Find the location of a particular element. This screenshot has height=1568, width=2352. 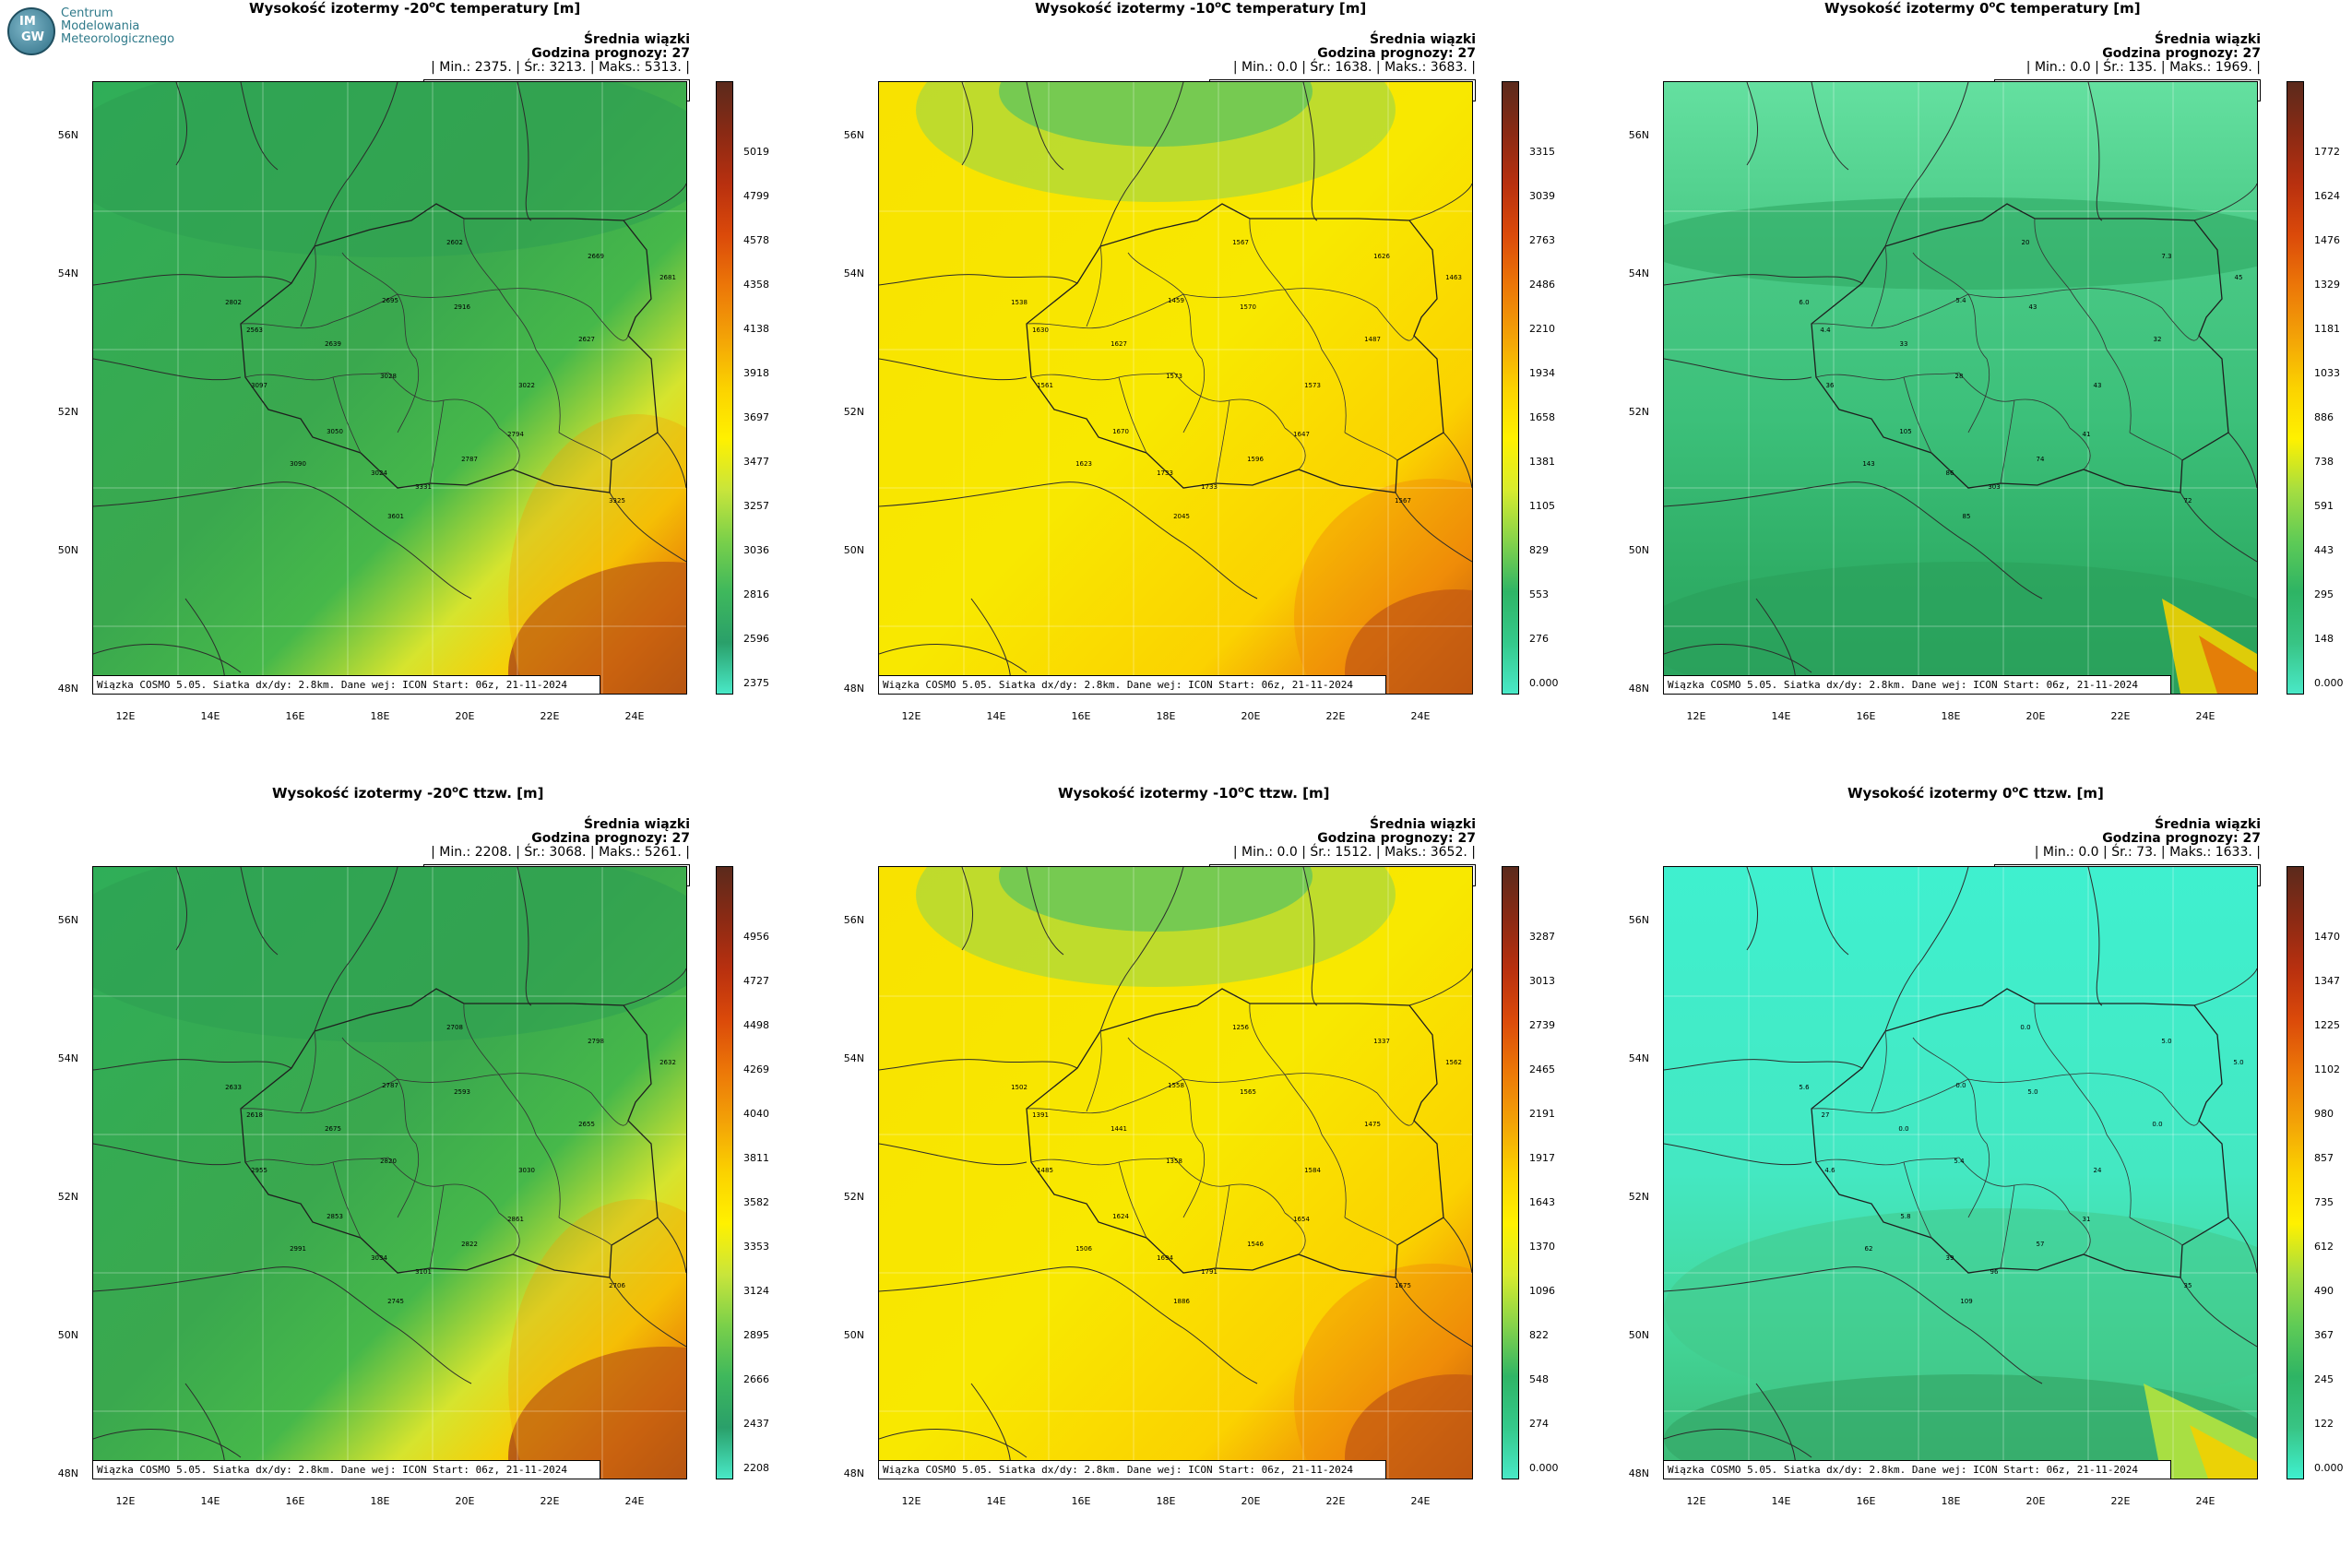

city-value: 1562 is located at coordinates (1453, 1062).